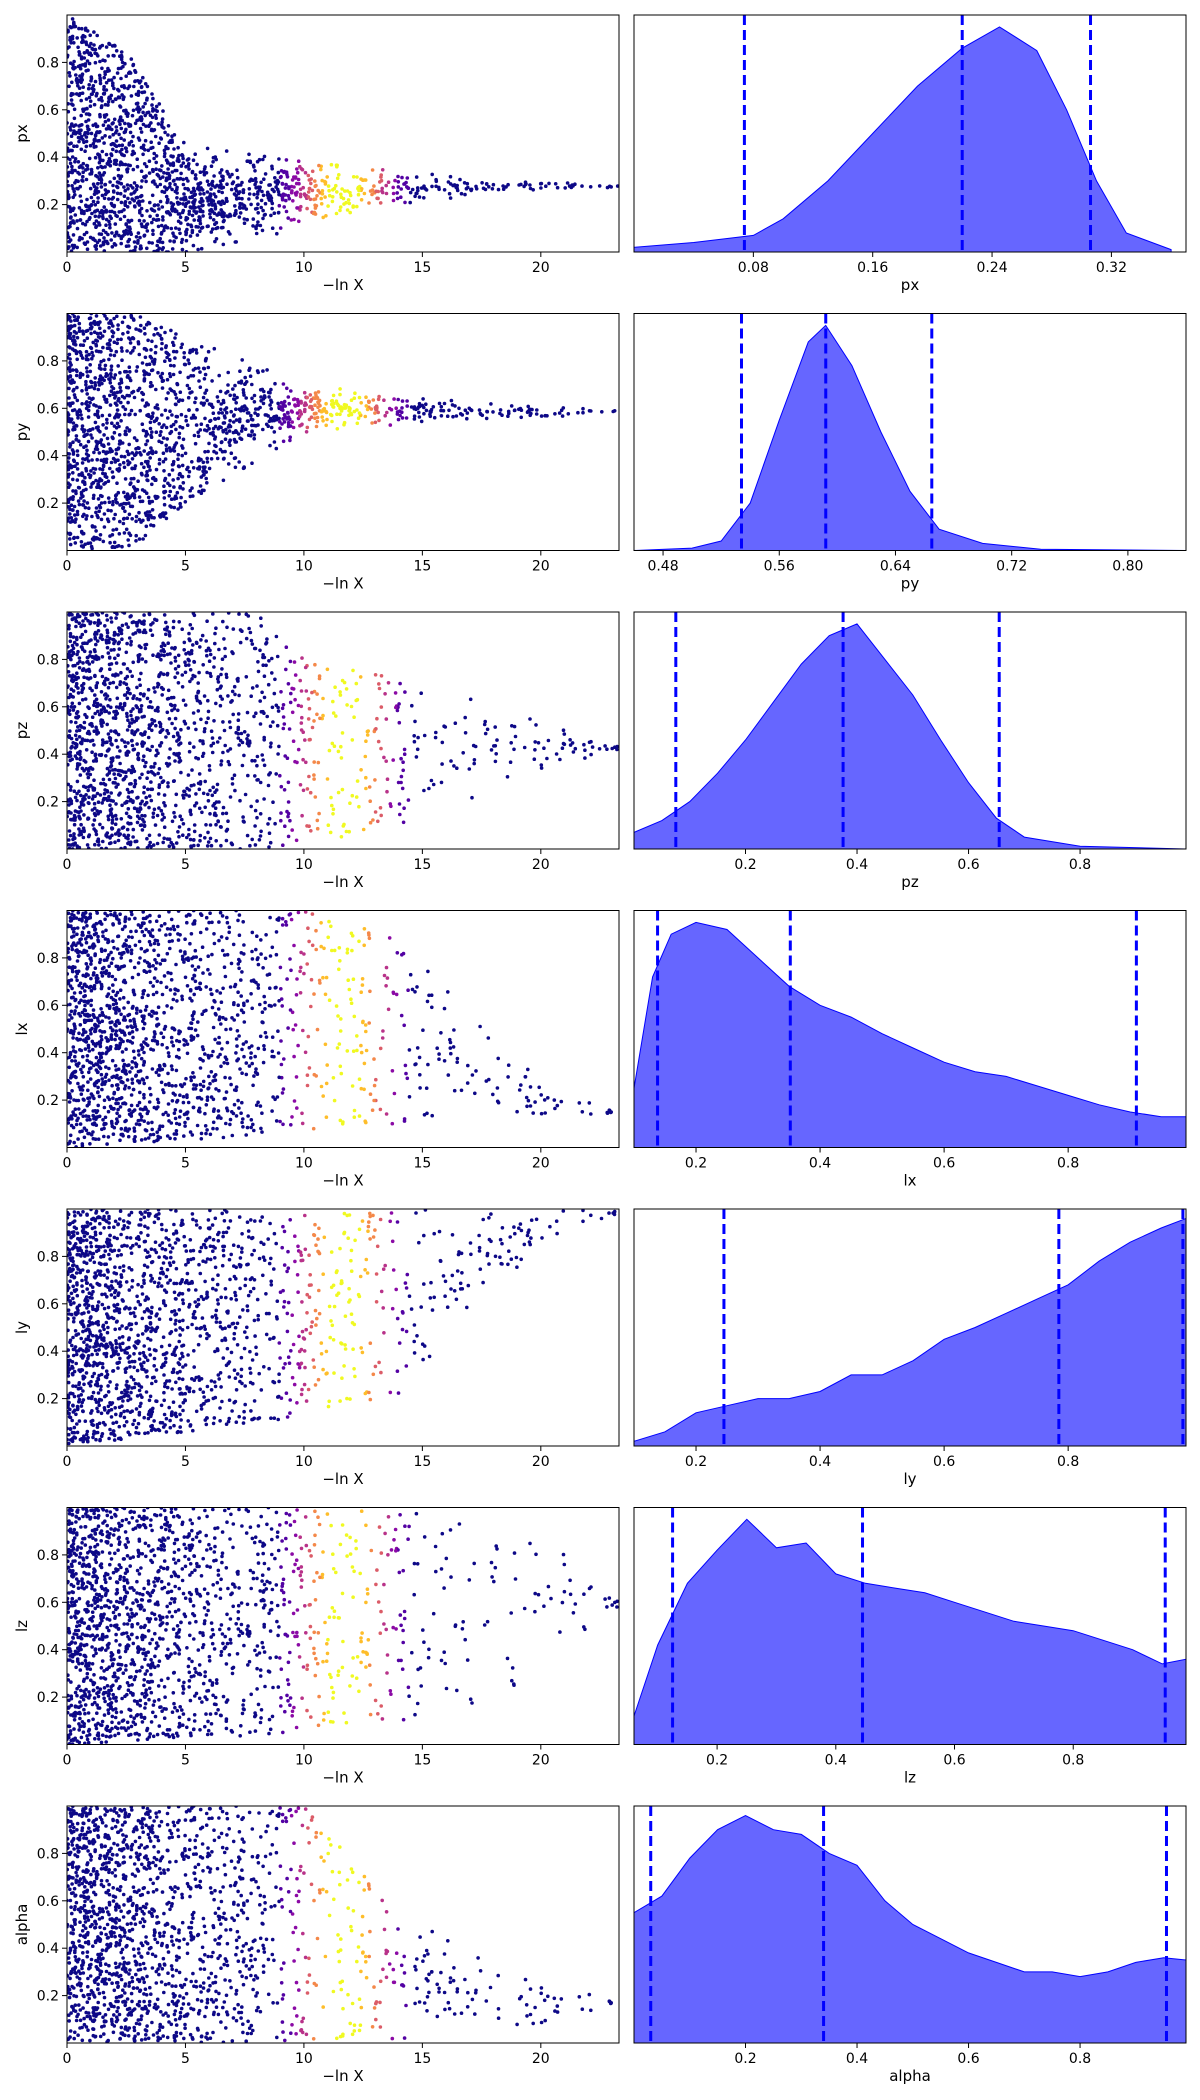  I want to click on x-tick-label: 0.08, so click(753, 268).